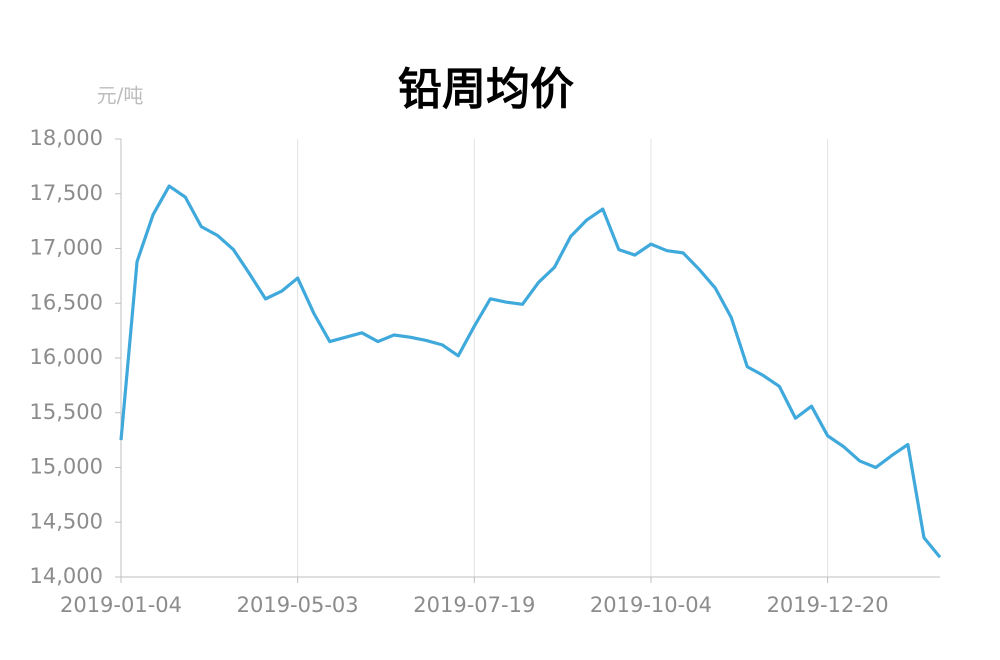 The width and height of the screenshot is (1000, 660). What do you see at coordinates (298, 605) in the screenshot?
I see `x-tick-label: 2019-05-03` at bounding box center [298, 605].